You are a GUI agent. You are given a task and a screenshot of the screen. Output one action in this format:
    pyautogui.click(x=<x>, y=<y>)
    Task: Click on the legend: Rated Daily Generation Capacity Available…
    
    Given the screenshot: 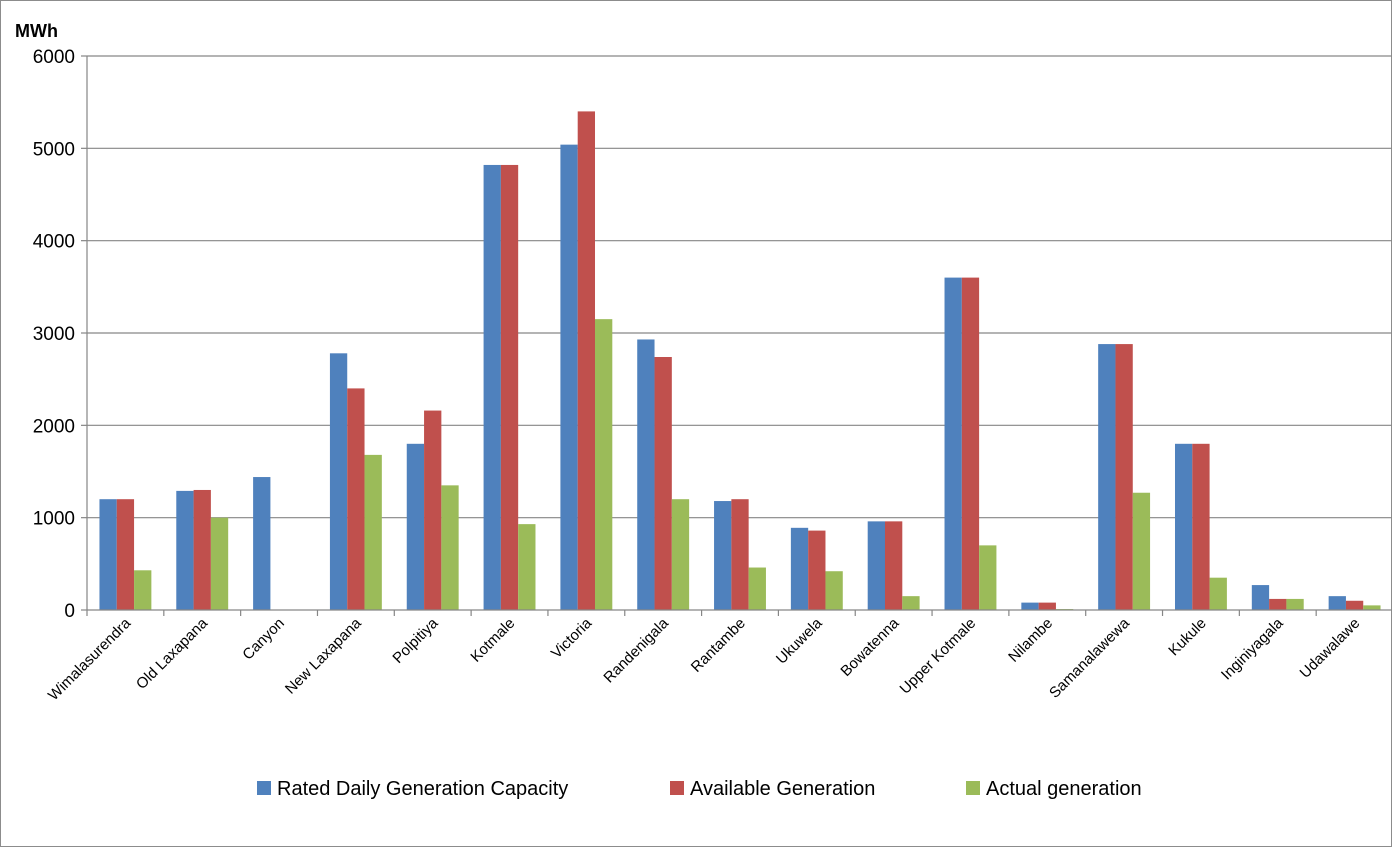 What is the action you would take?
    pyautogui.click(x=699, y=789)
    